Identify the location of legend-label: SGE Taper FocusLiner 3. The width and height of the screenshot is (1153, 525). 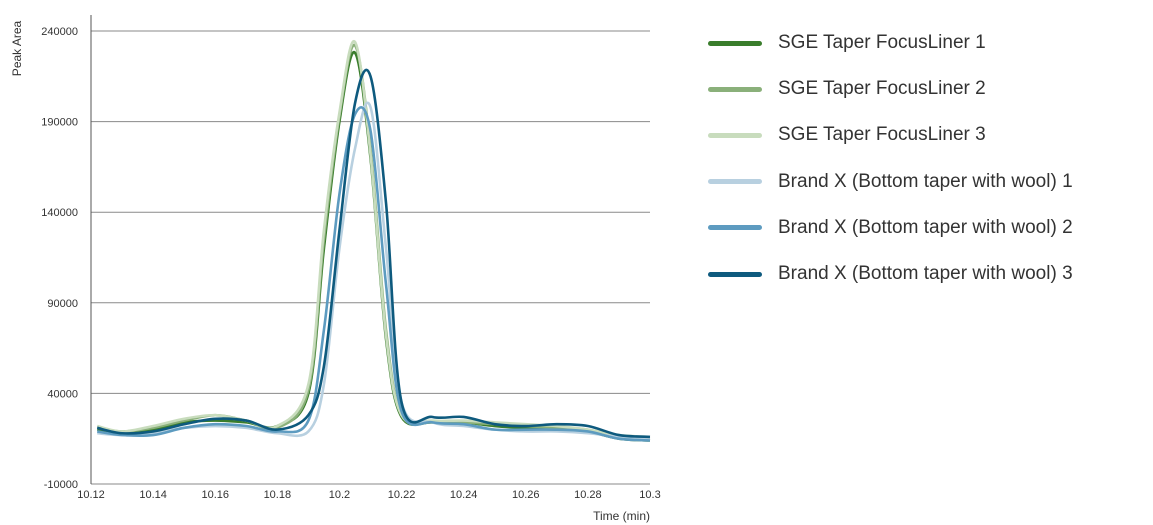
(882, 135).